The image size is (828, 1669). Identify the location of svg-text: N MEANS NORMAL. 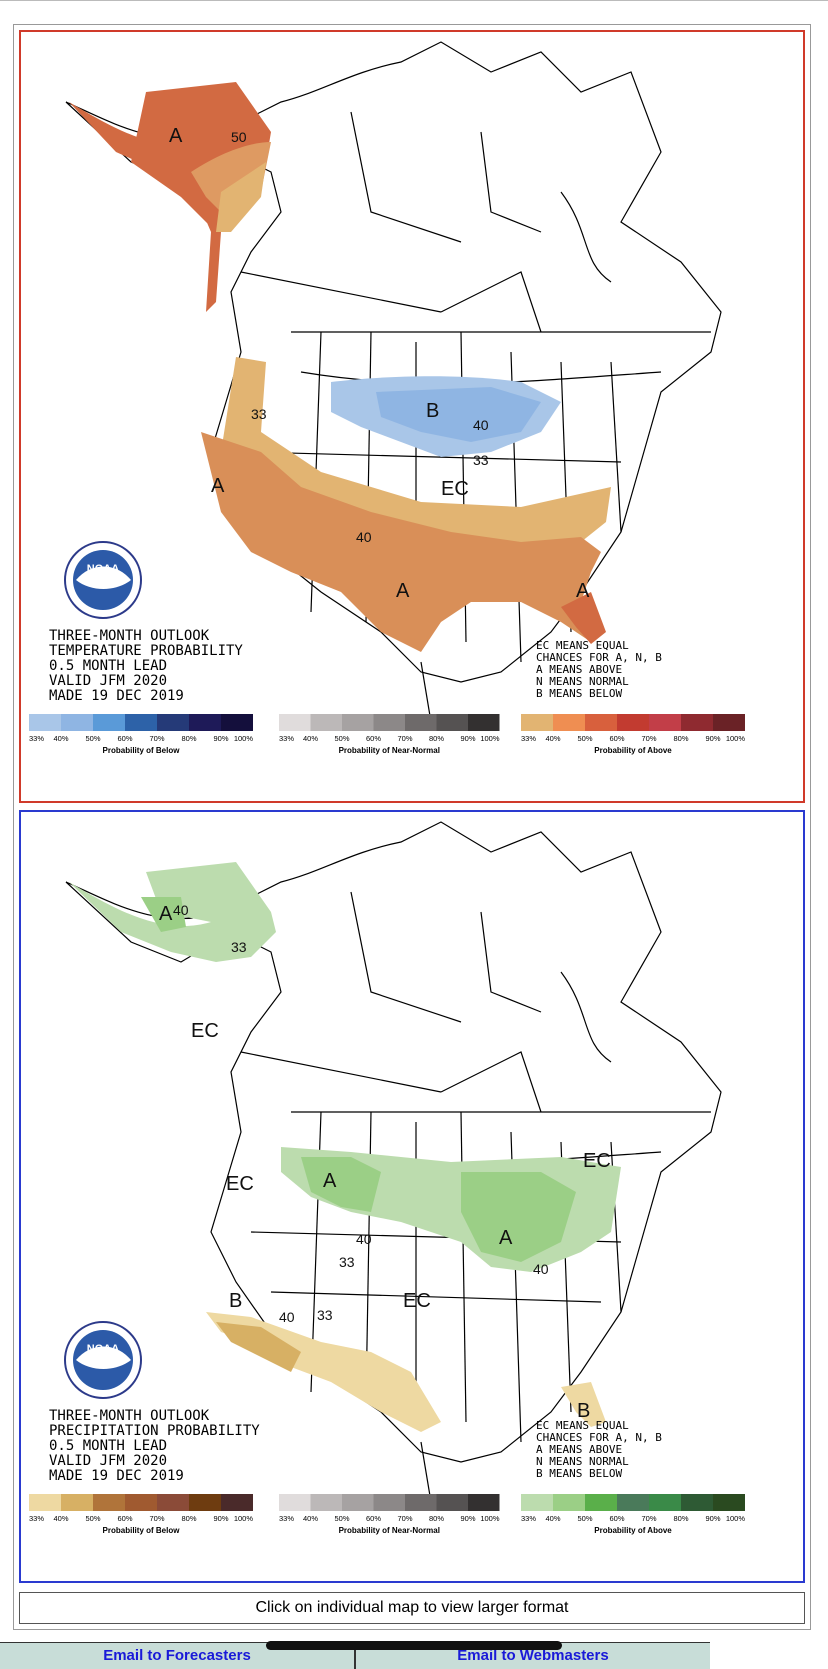
(582, 681).